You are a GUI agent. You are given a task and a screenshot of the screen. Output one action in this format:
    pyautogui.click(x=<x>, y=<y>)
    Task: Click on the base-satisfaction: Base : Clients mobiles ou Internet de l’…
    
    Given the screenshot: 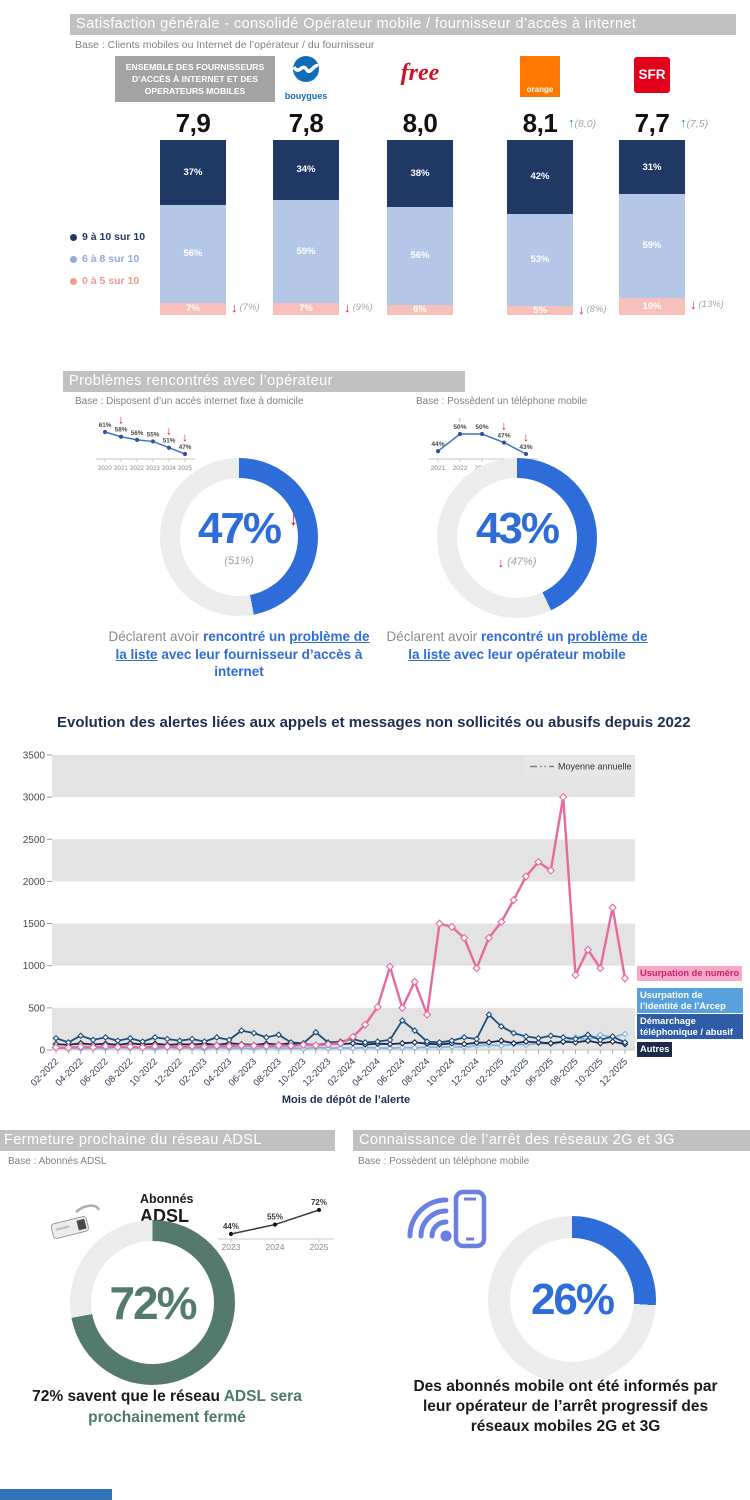 What is the action you would take?
    pyautogui.click(x=225, y=45)
    